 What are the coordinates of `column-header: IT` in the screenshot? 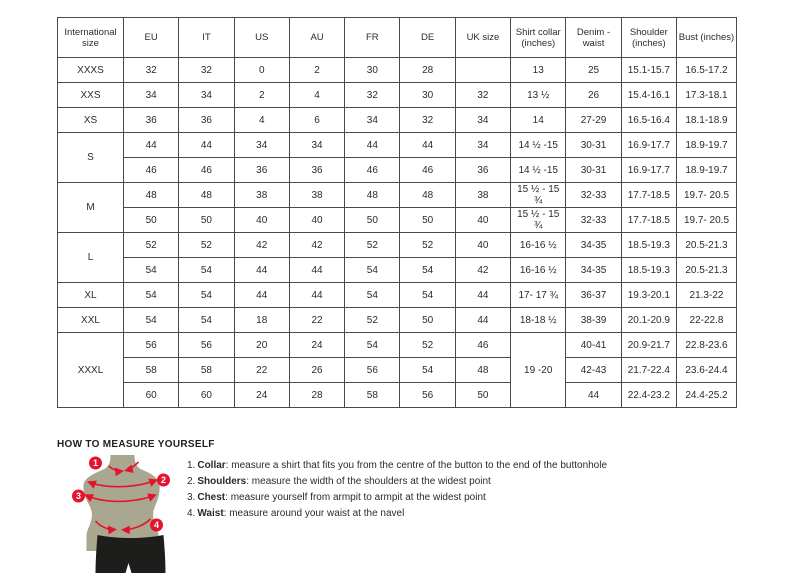 It's located at (206, 37).